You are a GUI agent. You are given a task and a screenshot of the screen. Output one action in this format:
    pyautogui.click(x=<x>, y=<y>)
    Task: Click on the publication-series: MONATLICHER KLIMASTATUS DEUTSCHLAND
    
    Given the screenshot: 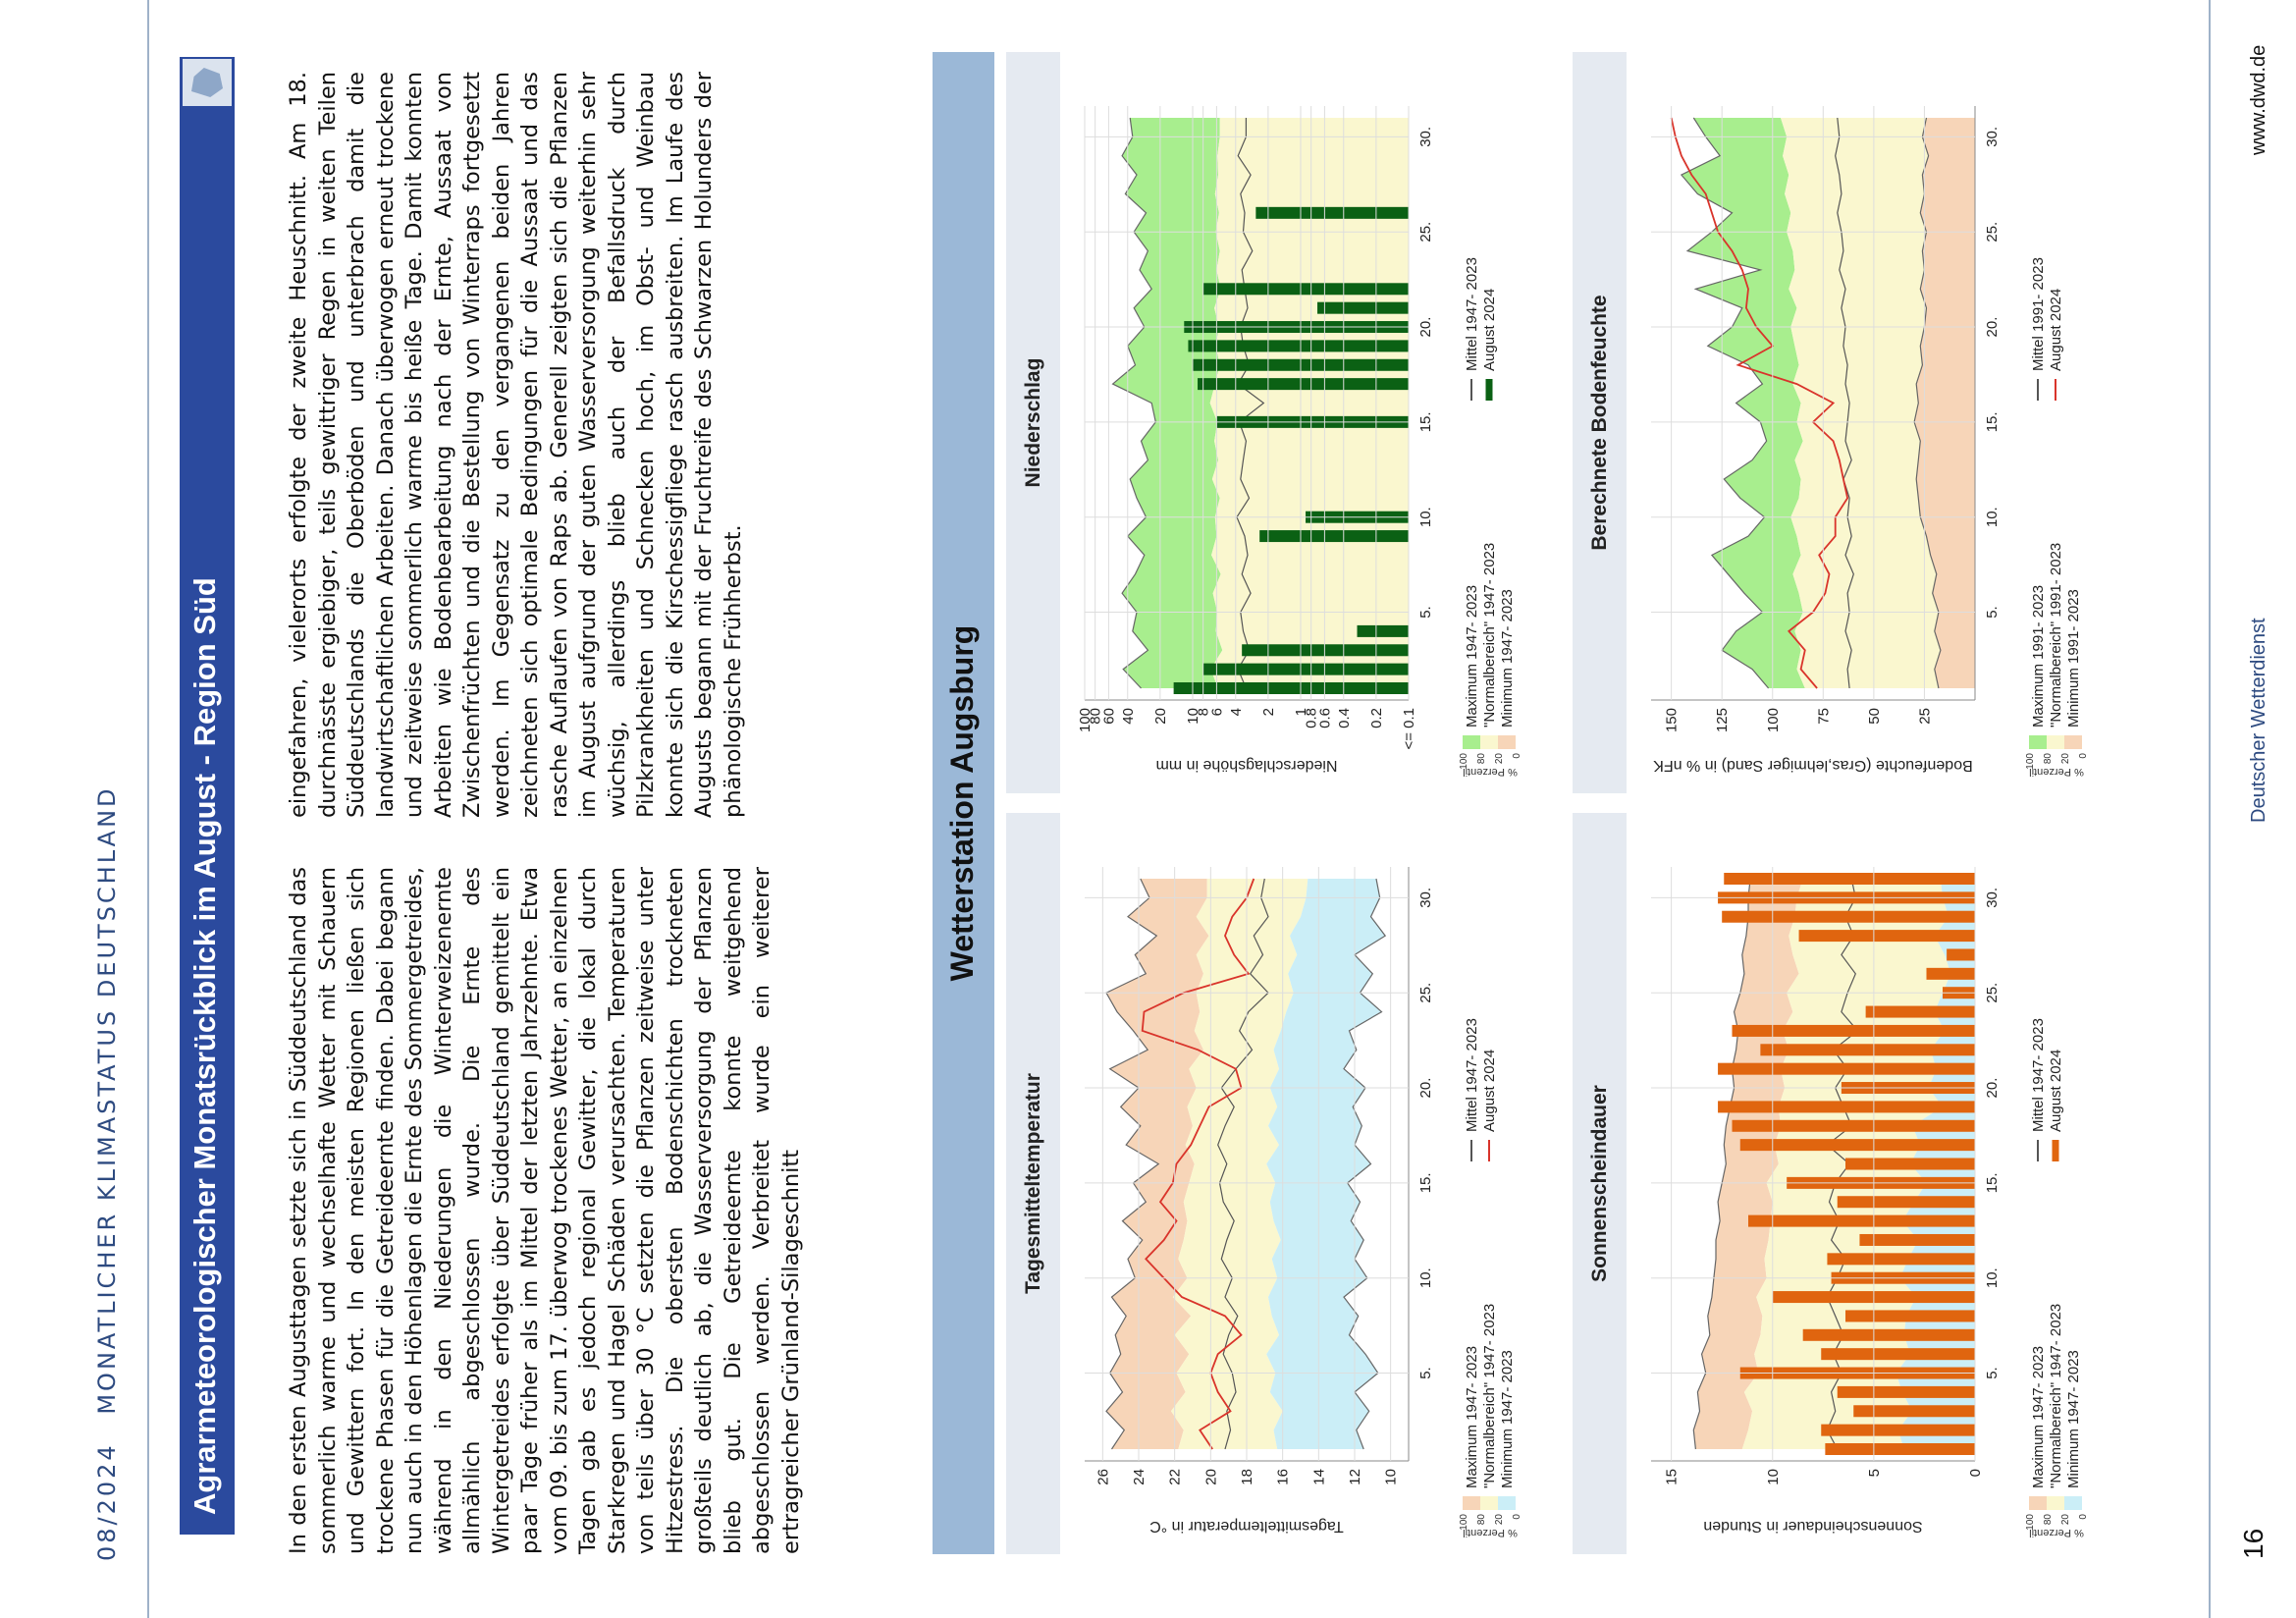 What is the action you would take?
    pyautogui.click(x=107, y=1100)
    